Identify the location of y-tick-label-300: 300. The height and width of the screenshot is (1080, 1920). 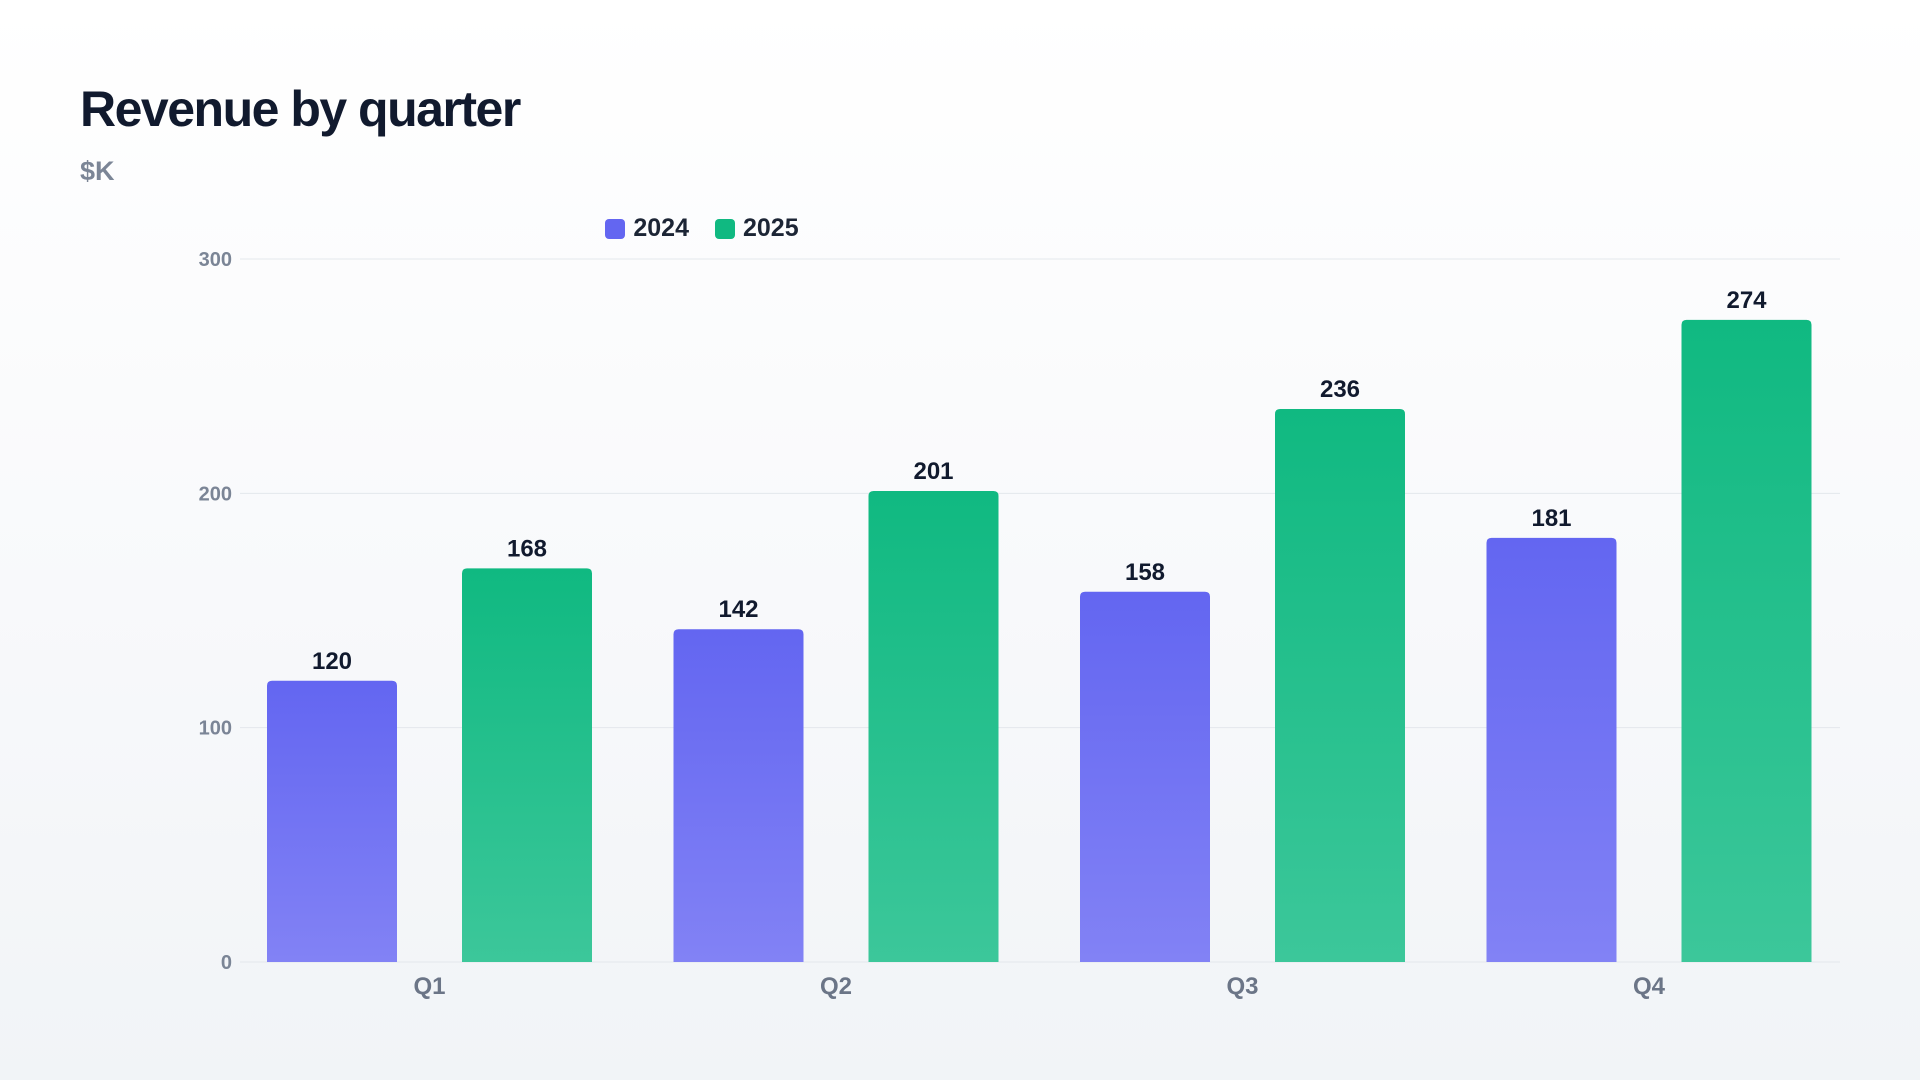
(215, 260).